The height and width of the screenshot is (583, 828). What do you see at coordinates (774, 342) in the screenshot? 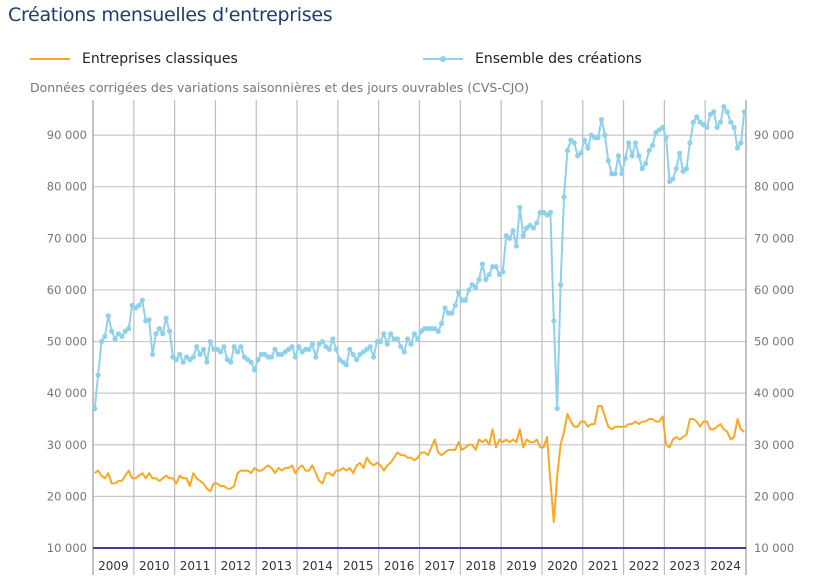
I see `y-tick-label-right: 50 000` at bounding box center [774, 342].